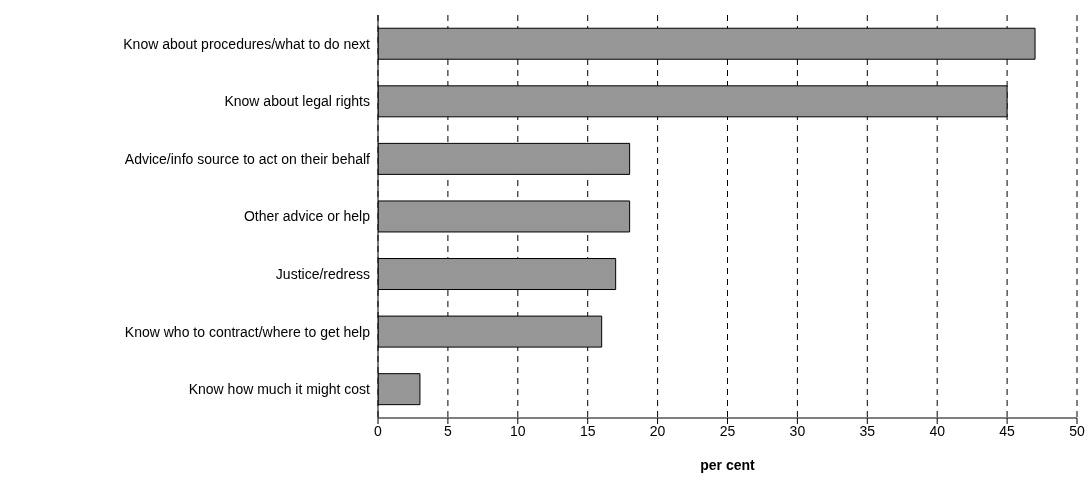 This screenshot has height=491, width=1090. I want to click on x-tick-label: 20, so click(657, 430).